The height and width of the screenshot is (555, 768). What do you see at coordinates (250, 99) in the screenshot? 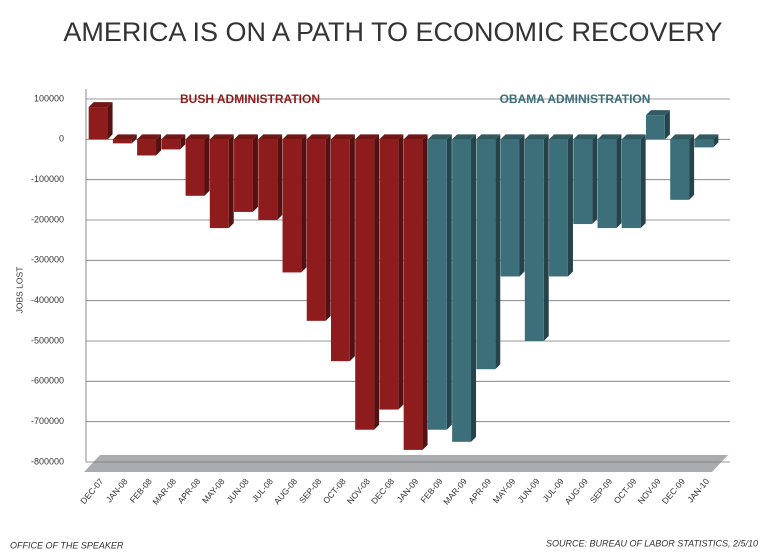
I see `legend-label: BUSH ADMINISTRATION` at bounding box center [250, 99].